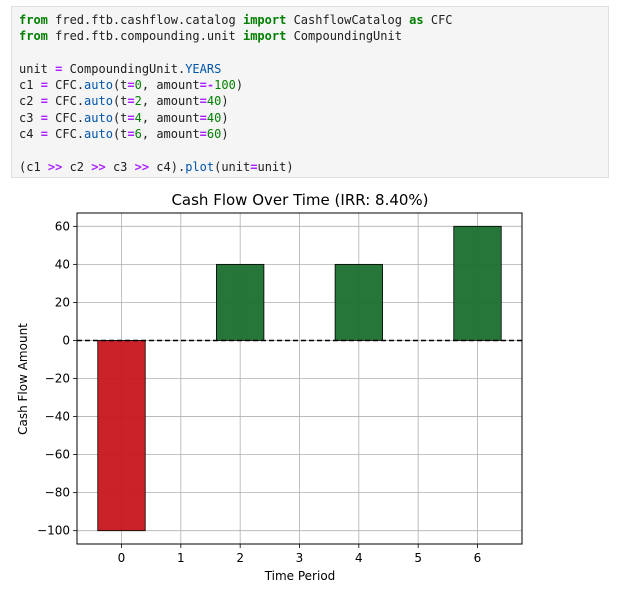  What do you see at coordinates (62, 302) in the screenshot?
I see `y-tick-label: 20` at bounding box center [62, 302].